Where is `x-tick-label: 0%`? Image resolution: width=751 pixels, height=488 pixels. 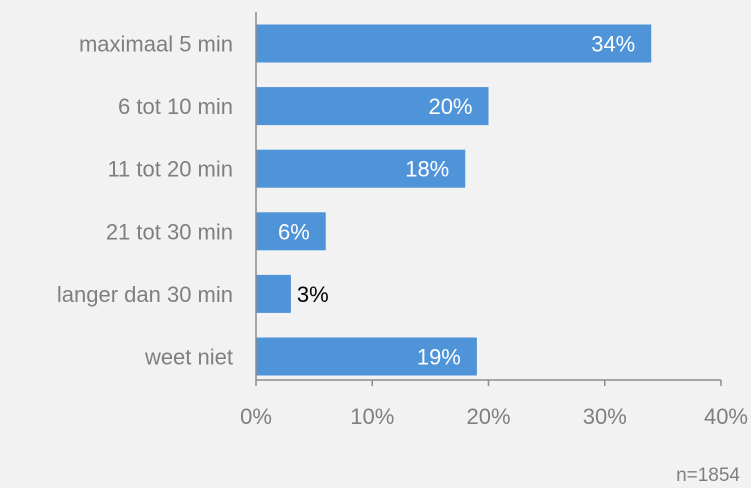
x-tick-label: 0% is located at coordinates (256, 416).